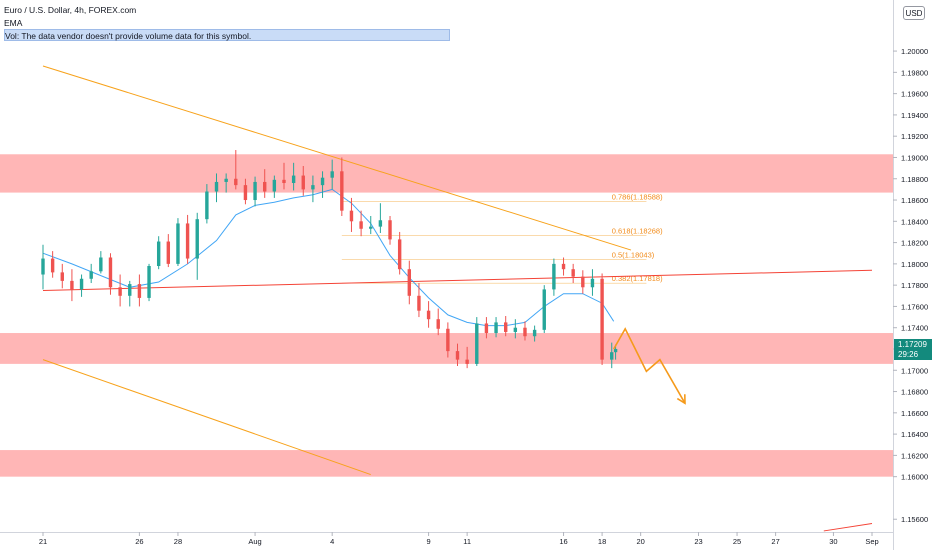 The image size is (932, 555). I want to click on projection-arrowhead, so click(681, 399).